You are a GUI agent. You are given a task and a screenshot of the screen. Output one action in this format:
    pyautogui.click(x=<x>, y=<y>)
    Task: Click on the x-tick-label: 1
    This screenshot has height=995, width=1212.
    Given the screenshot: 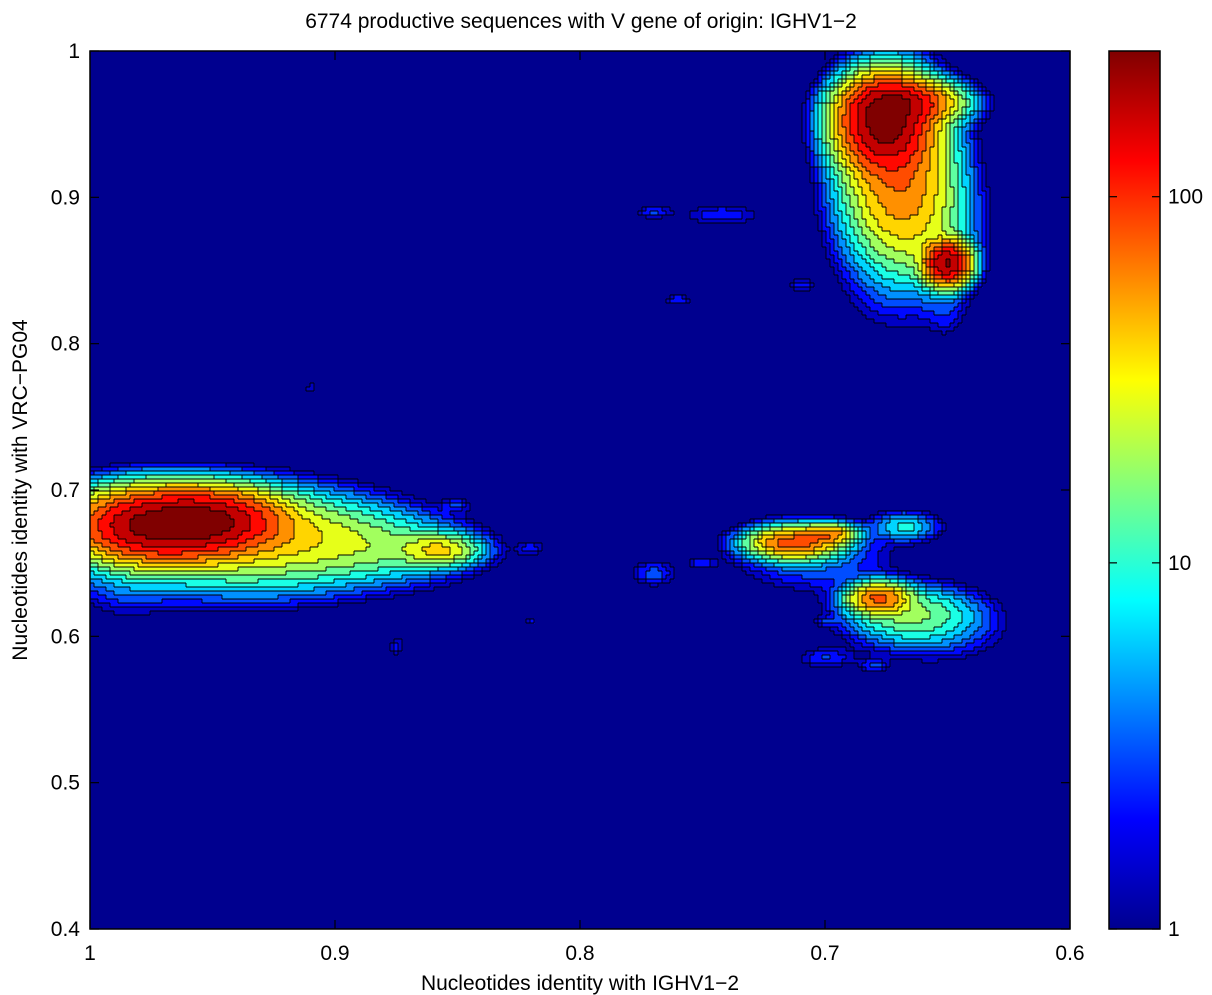 What is the action you would take?
    pyautogui.click(x=90, y=953)
    